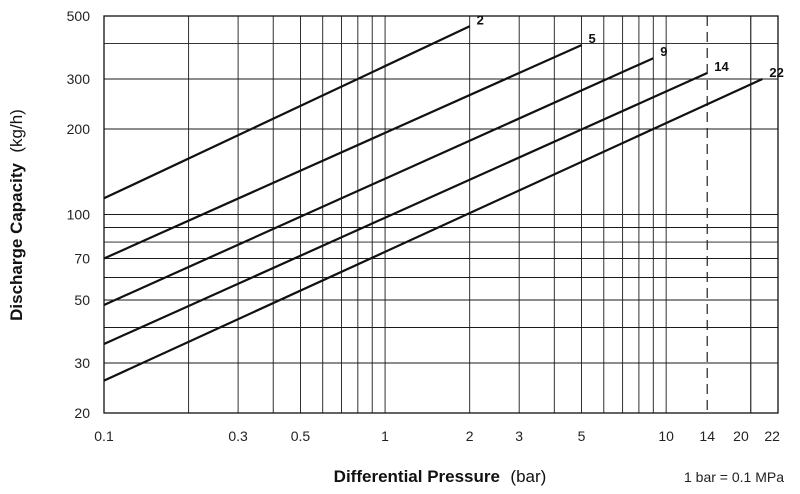  Describe the element at coordinates (79, 16) in the screenshot. I see `y-tick-label: 500` at that location.